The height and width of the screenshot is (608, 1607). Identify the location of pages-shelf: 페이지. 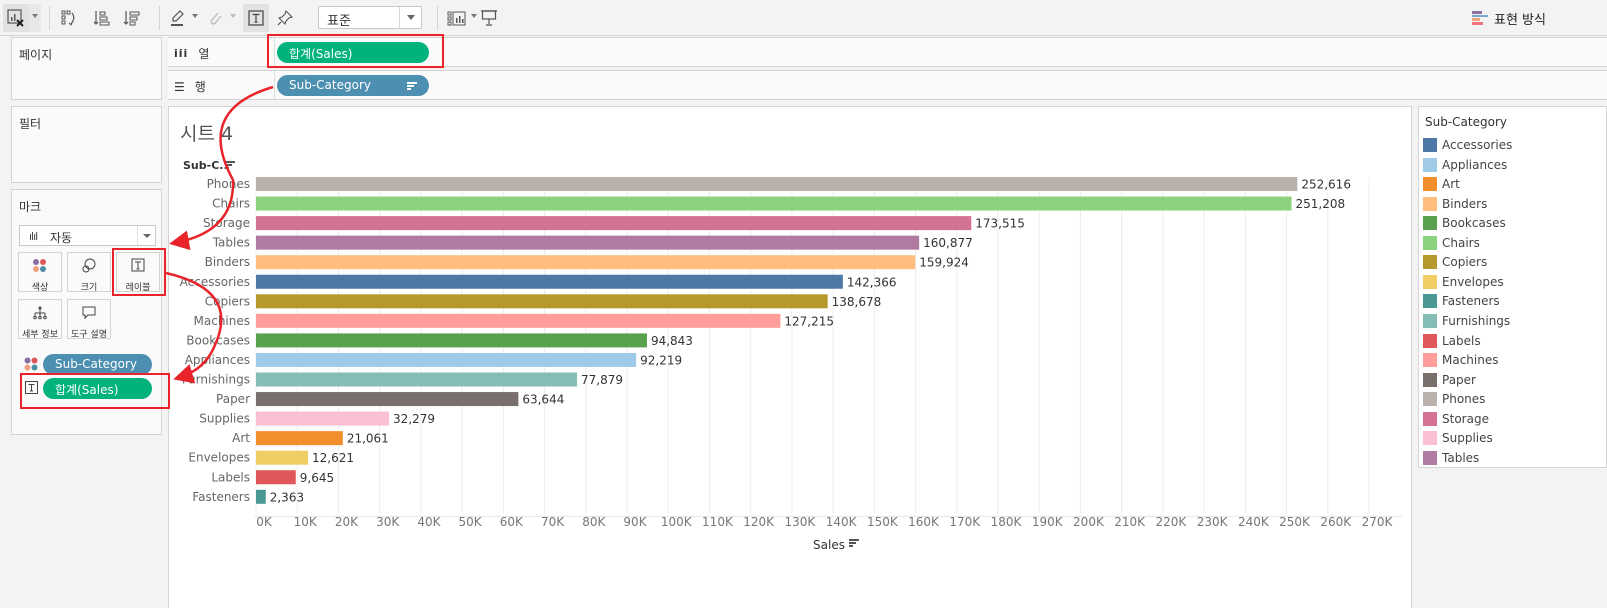
(86, 68).